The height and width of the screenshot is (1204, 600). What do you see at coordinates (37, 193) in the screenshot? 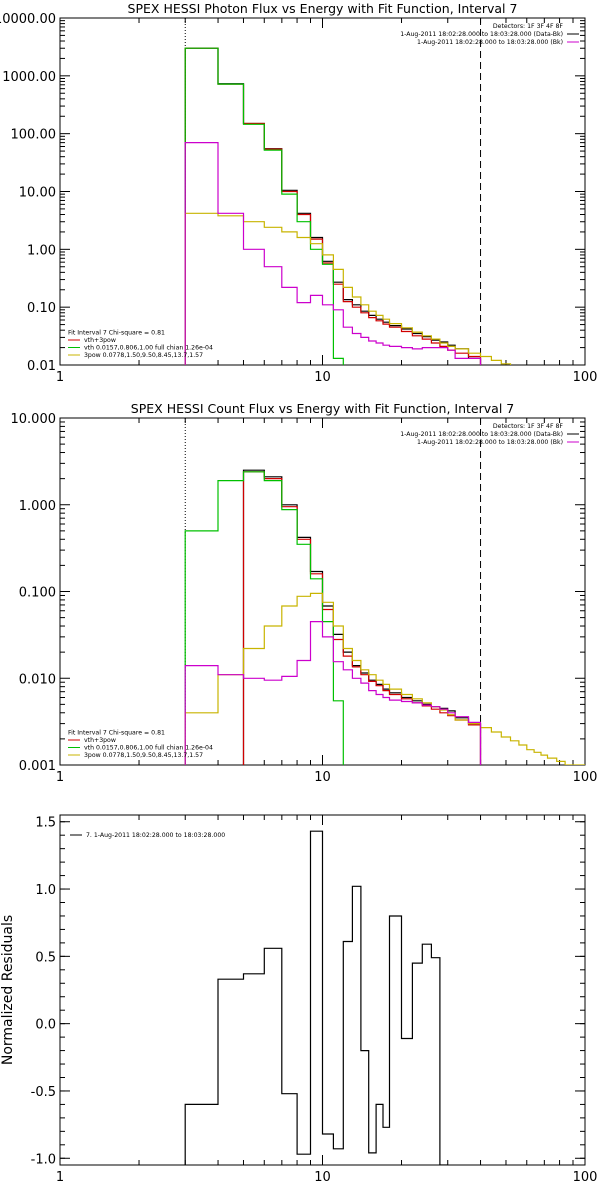
I see `y-tick-label: 10.00` at bounding box center [37, 193].